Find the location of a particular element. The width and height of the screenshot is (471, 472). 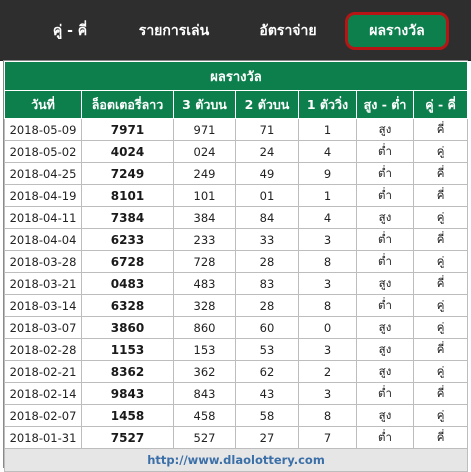

table-row: 2018-04-19 8101 101 01 1 ต่ำ คี่ is located at coordinates (236, 195).